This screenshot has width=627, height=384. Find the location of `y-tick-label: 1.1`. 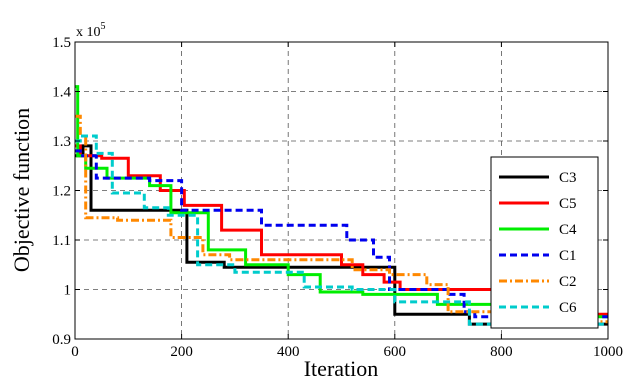

y-tick-label: 1.1 is located at coordinates (61, 241).